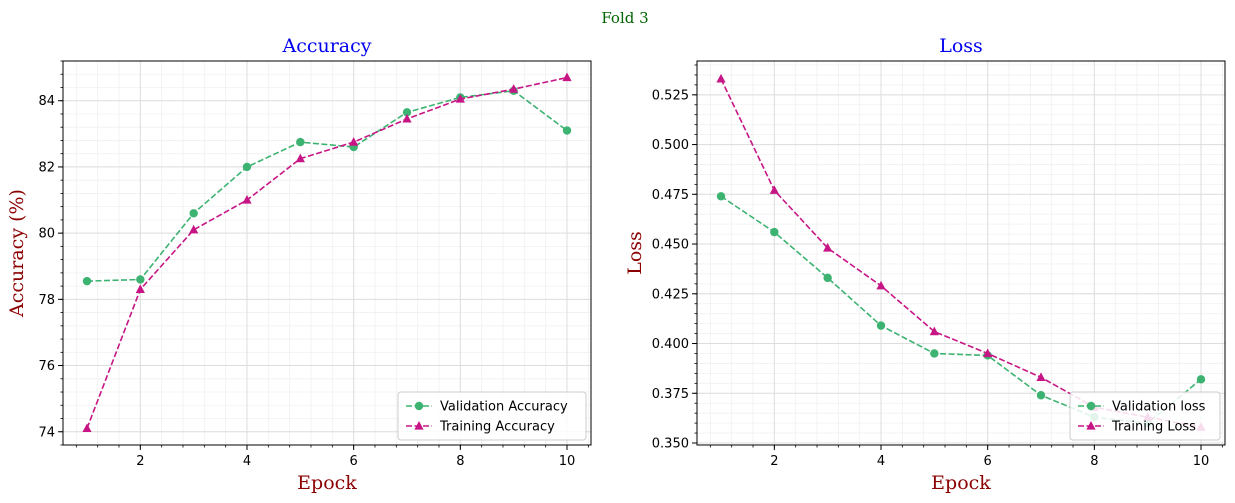 The width and height of the screenshot is (1235, 503). I want to click on legend-item: Training Accuracy, so click(480, 427).